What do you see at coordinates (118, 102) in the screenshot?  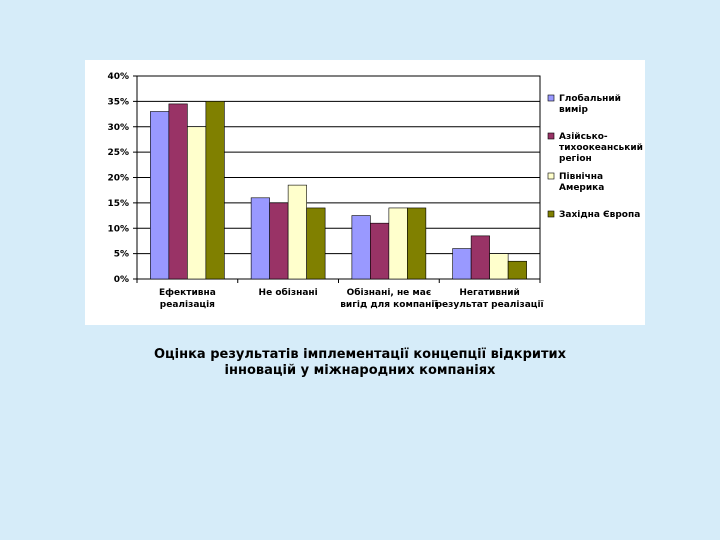 I see `y-tick-label: 35%` at bounding box center [118, 102].